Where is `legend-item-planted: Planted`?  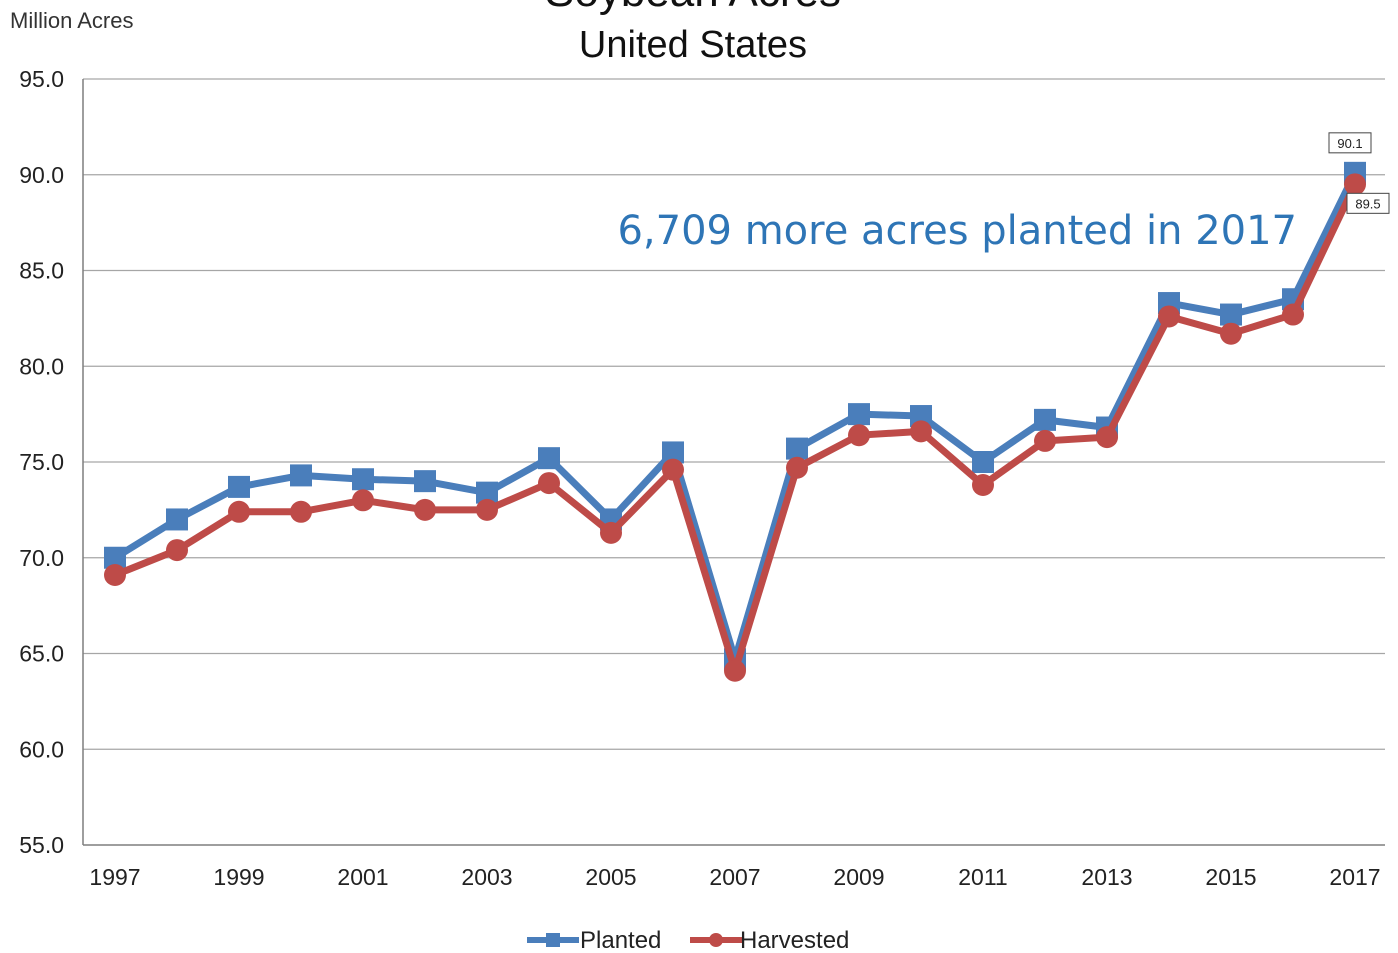
legend-item-planted: Planted is located at coordinates (594, 940).